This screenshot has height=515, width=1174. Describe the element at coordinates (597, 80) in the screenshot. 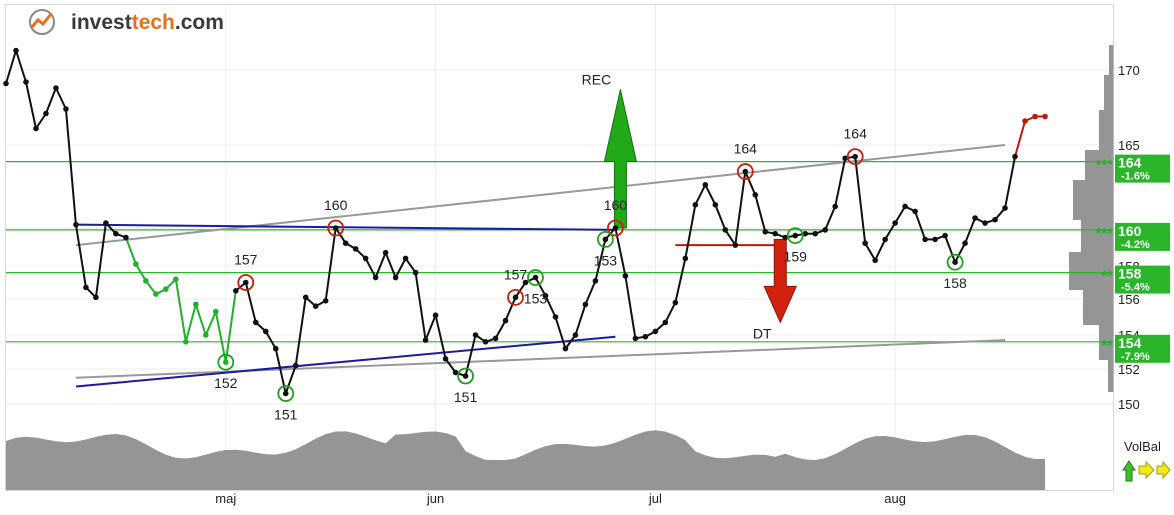

I see `rec-label: REC` at that location.